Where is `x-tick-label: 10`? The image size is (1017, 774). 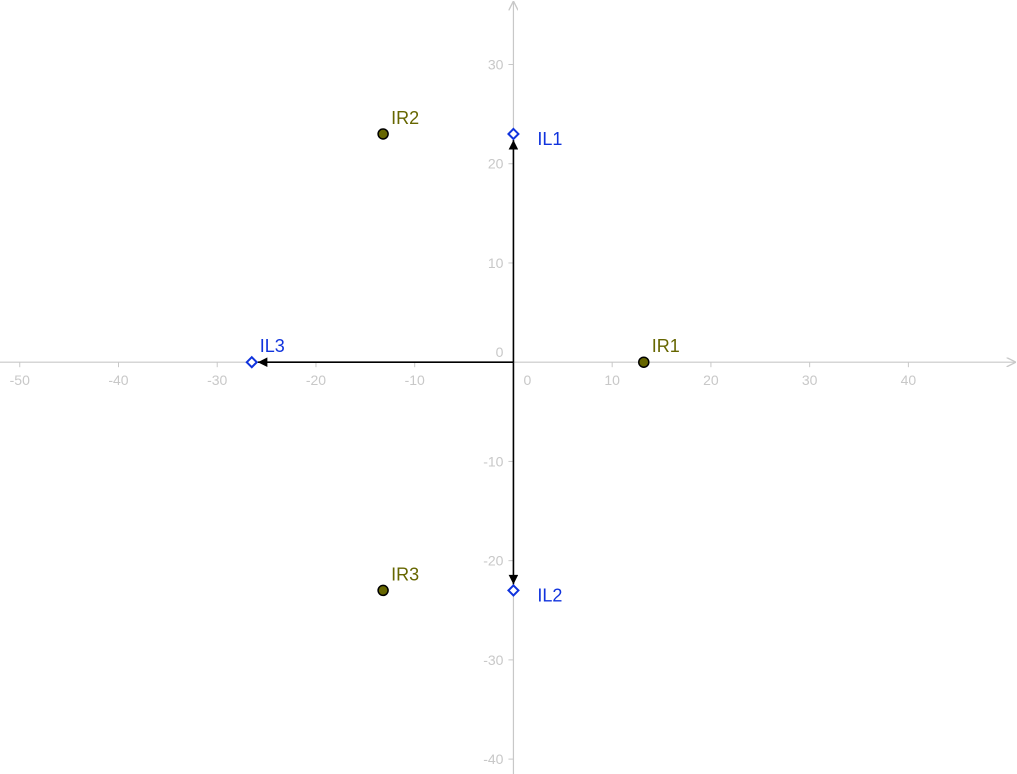
x-tick-label: 10 is located at coordinates (612, 380).